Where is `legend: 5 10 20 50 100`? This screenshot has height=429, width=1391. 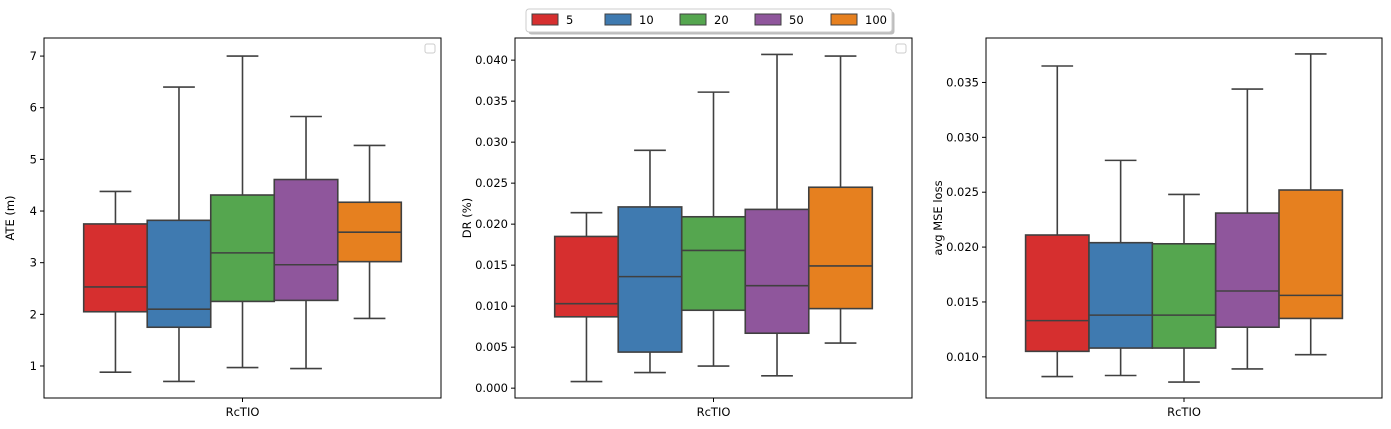
legend: 5 10 20 50 100 is located at coordinates (710, 21).